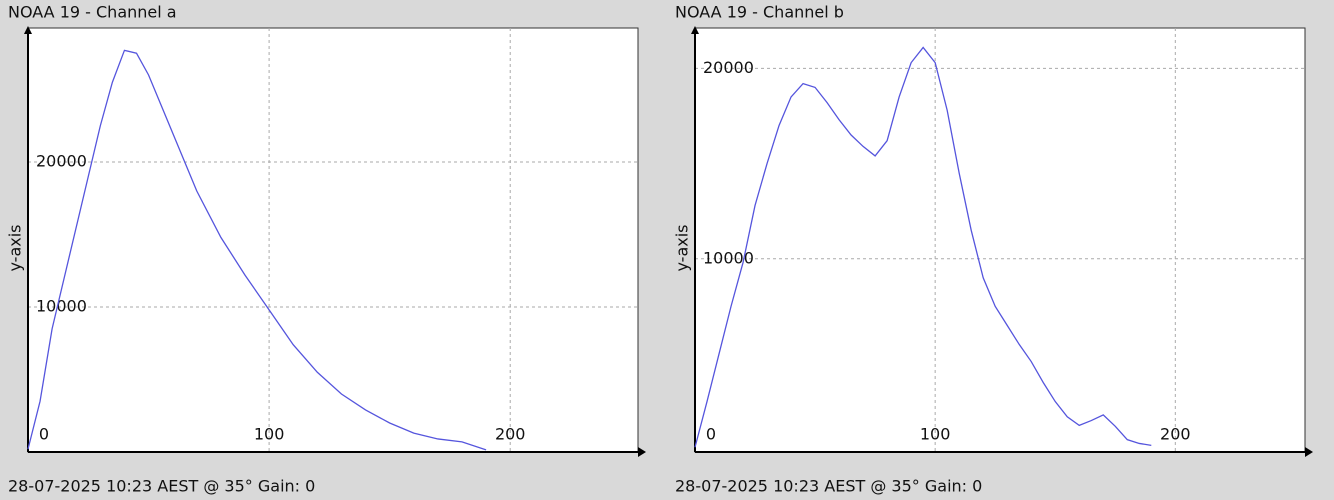  What do you see at coordinates (92, 12) in the screenshot?
I see `chart-title: NOAA 19 - Channel a` at bounding box center [92, 12].